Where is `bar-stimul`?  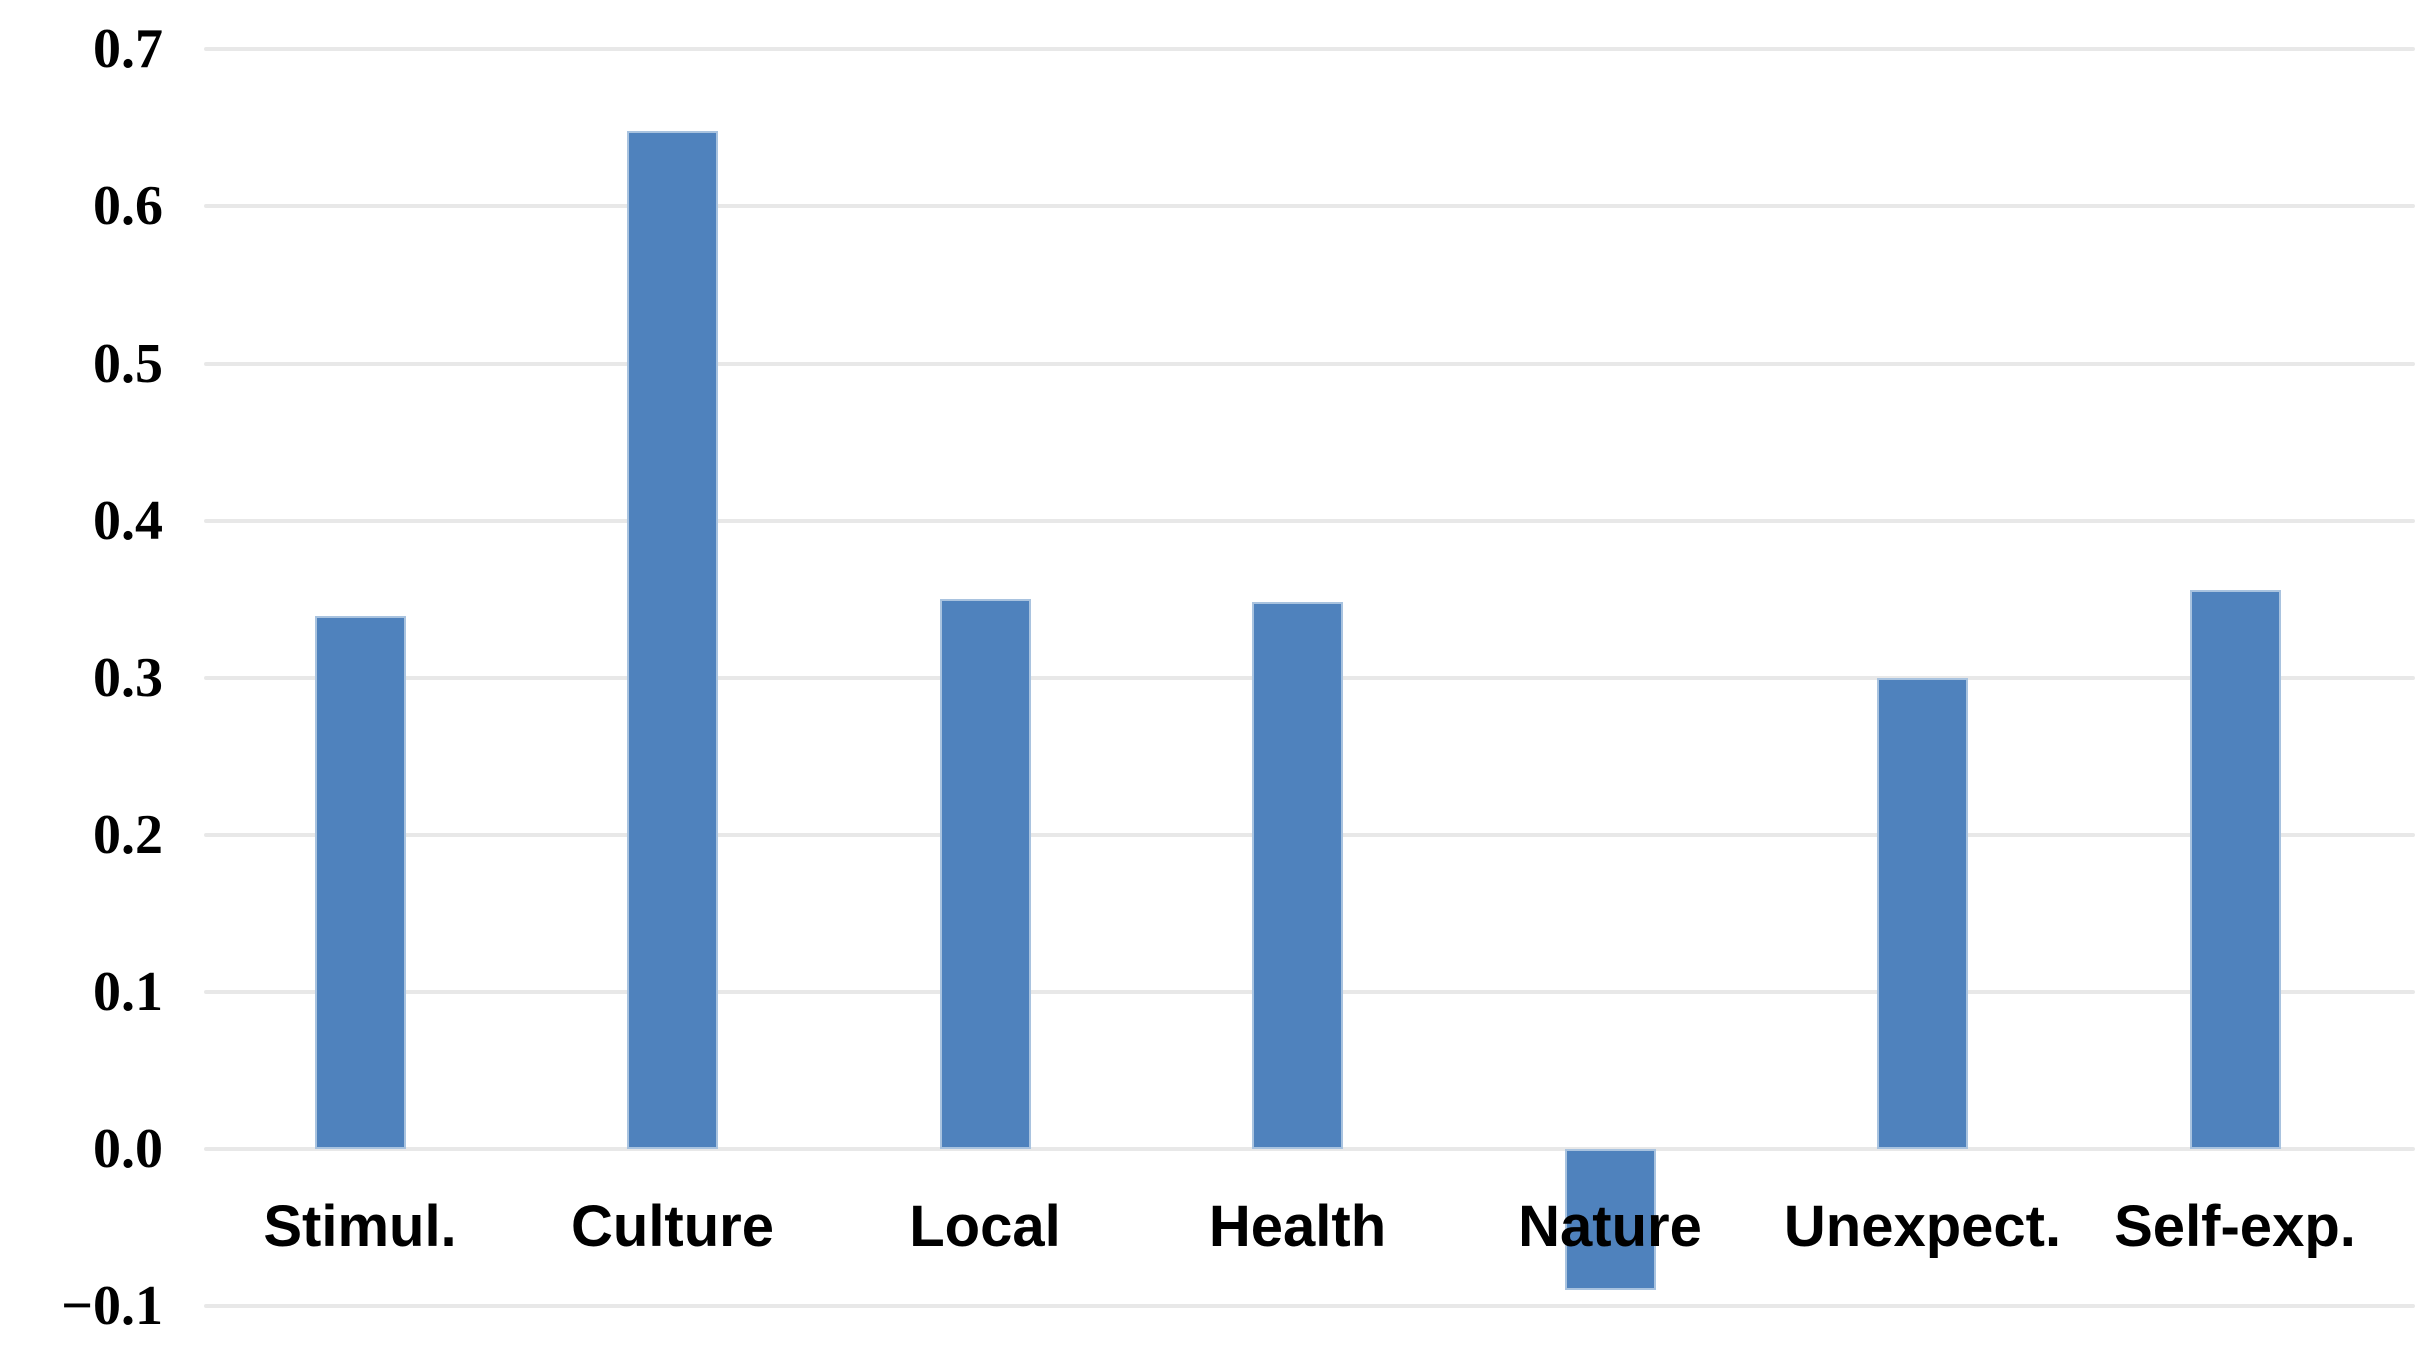
bar-stimul is located at coordinates (360, 882).